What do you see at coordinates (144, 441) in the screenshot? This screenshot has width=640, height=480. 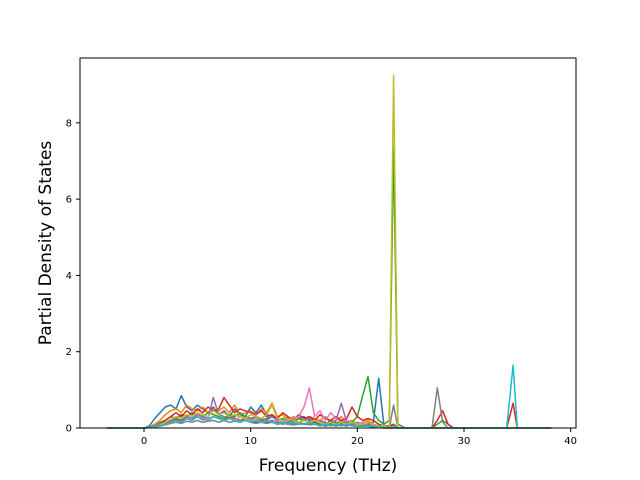 I see `x-tick-label: 0` at bounding box center [144, 441].